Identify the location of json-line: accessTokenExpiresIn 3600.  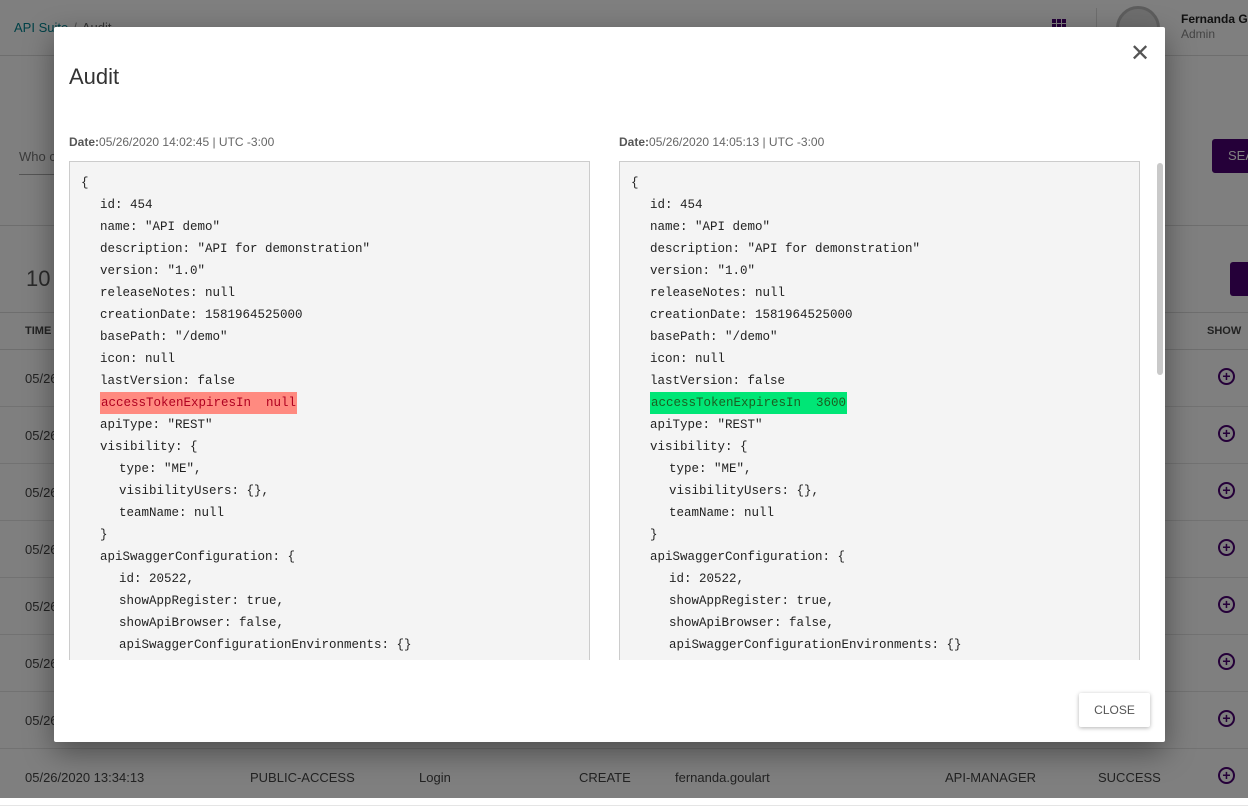
(885, 403).